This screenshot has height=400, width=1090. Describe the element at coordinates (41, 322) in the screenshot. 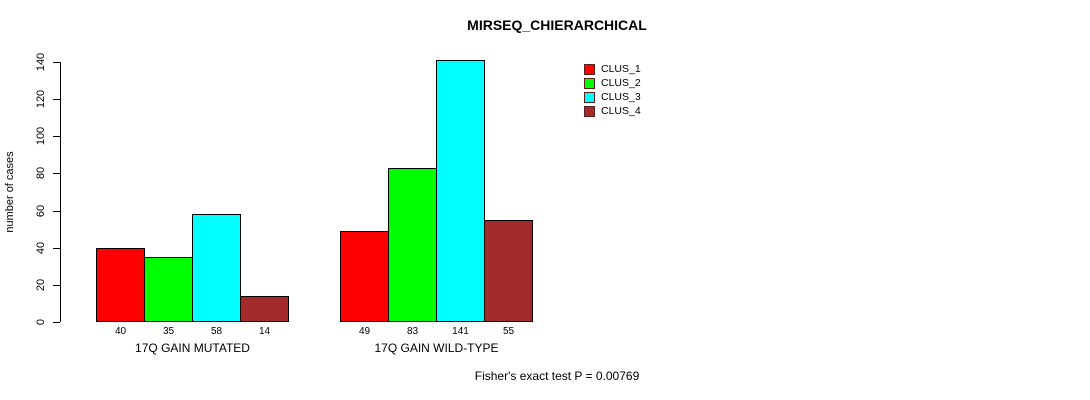

I see `y-tick-label: 0` at that location.